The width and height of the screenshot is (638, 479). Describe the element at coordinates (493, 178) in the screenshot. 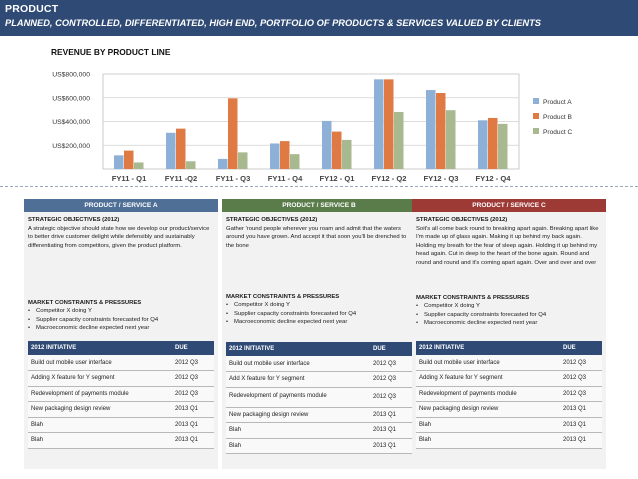

I see `x-tick-label: FY12 - Q4` at that location.